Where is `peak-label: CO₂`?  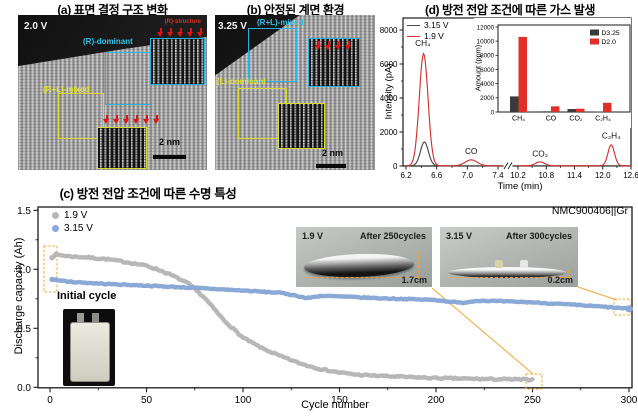
peak-label: CO₂ is located at coordinates (540, 153).